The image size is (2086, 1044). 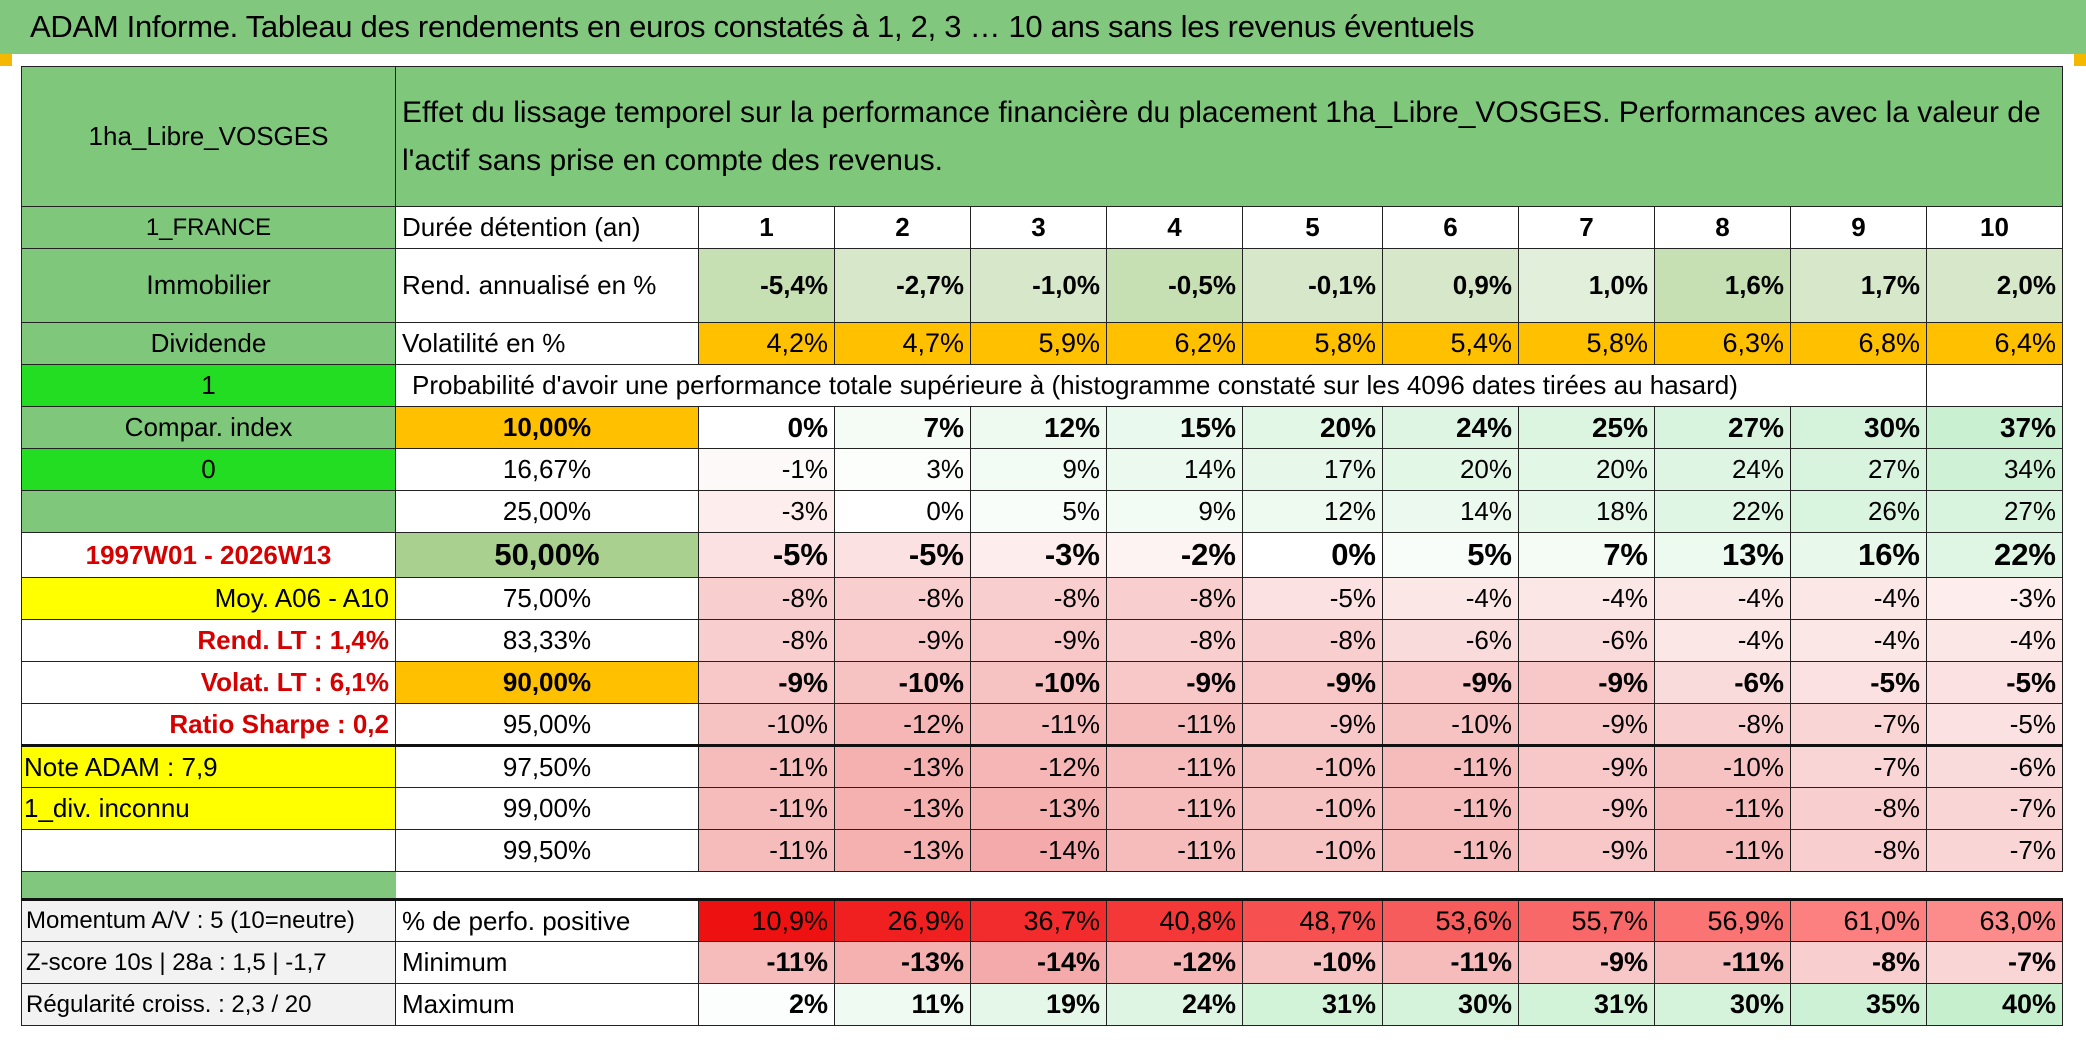 What do you see at coordinates (1038, 850) in the screenshot?
I see `histogram-value: -14%` at bounding box center [1038, 850].